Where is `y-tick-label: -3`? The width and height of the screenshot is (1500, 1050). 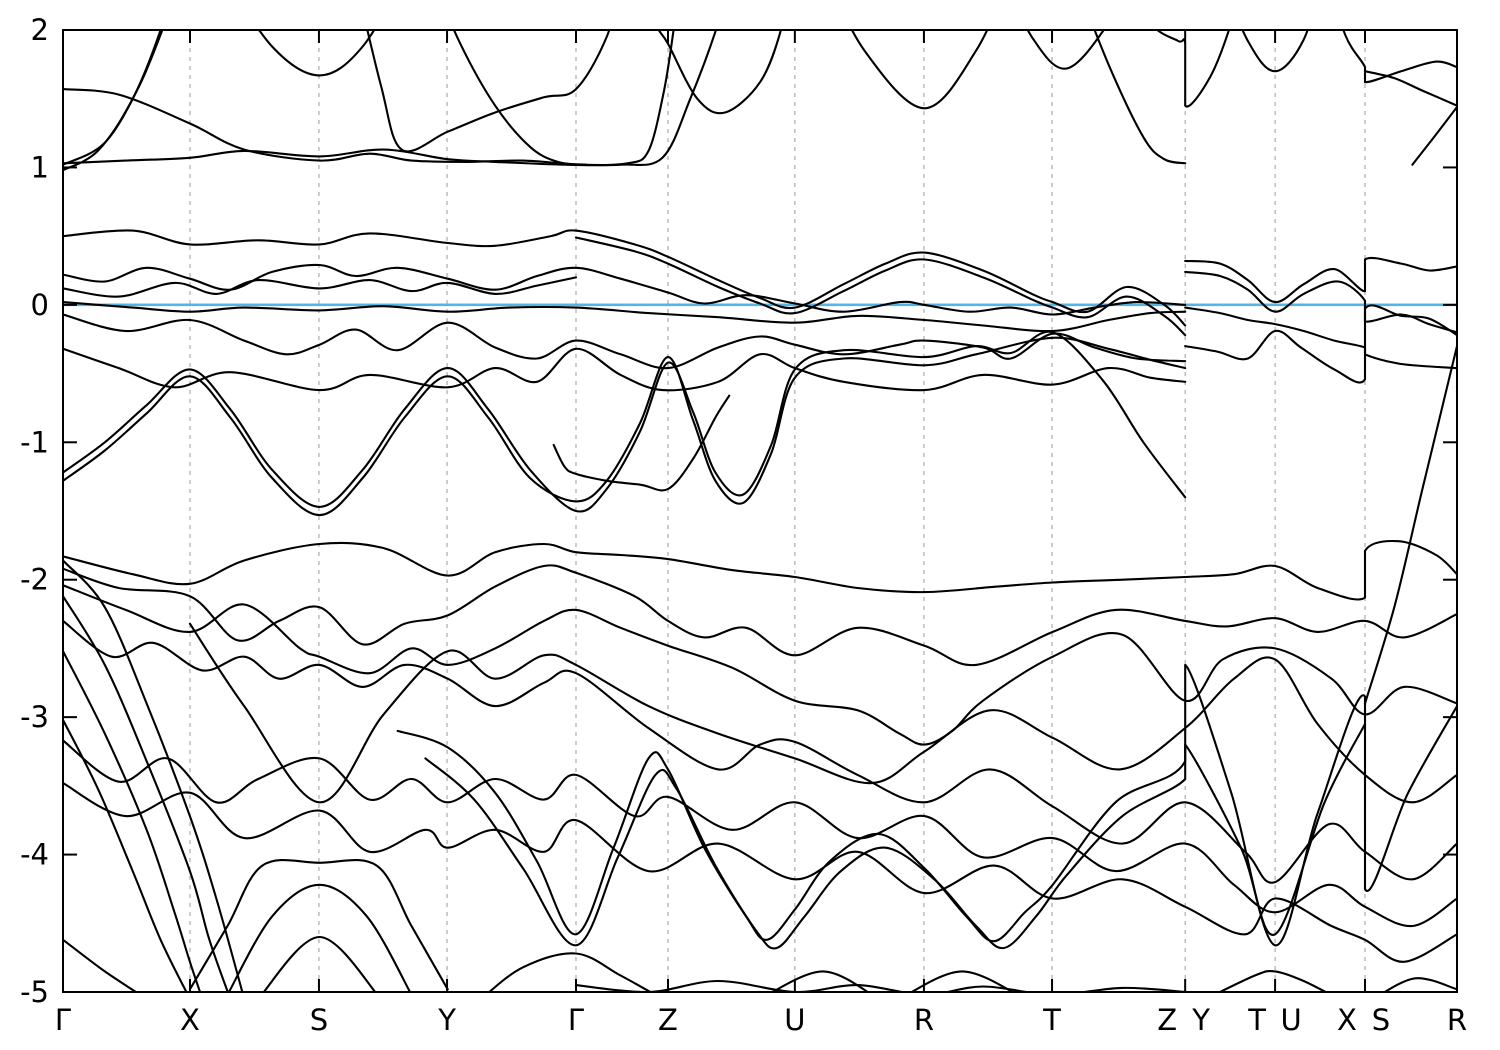
y-tick-label: -3 is located at coordinates (34, 717).